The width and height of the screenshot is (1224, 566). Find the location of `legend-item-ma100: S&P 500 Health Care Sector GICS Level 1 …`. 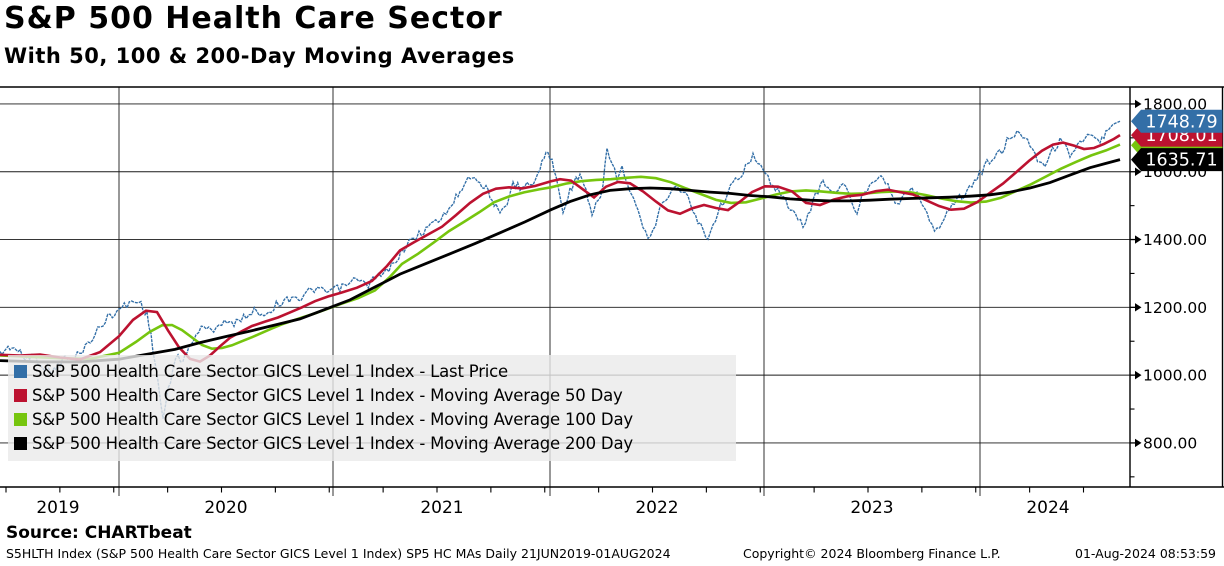

legend-item-ma100: S&P 500 Health Care Sector GICS Level 1 … is located at coordinates (372, 419).